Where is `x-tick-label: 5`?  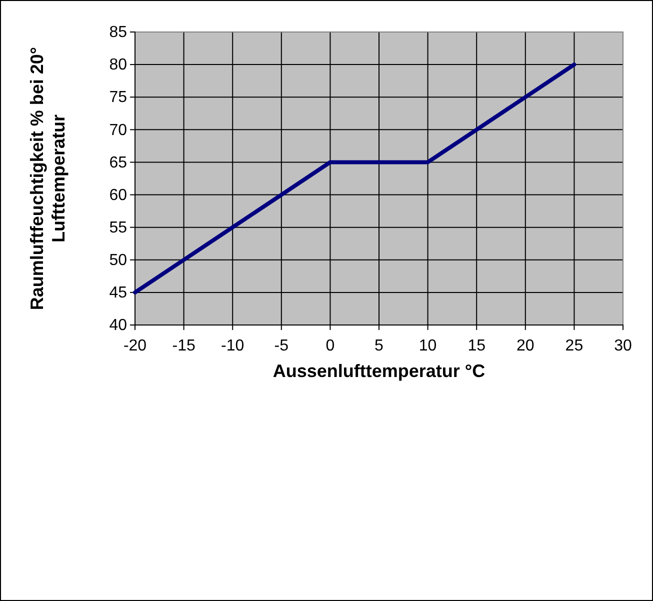 x-tick-label: 5 is located at coordinates (379, 346).